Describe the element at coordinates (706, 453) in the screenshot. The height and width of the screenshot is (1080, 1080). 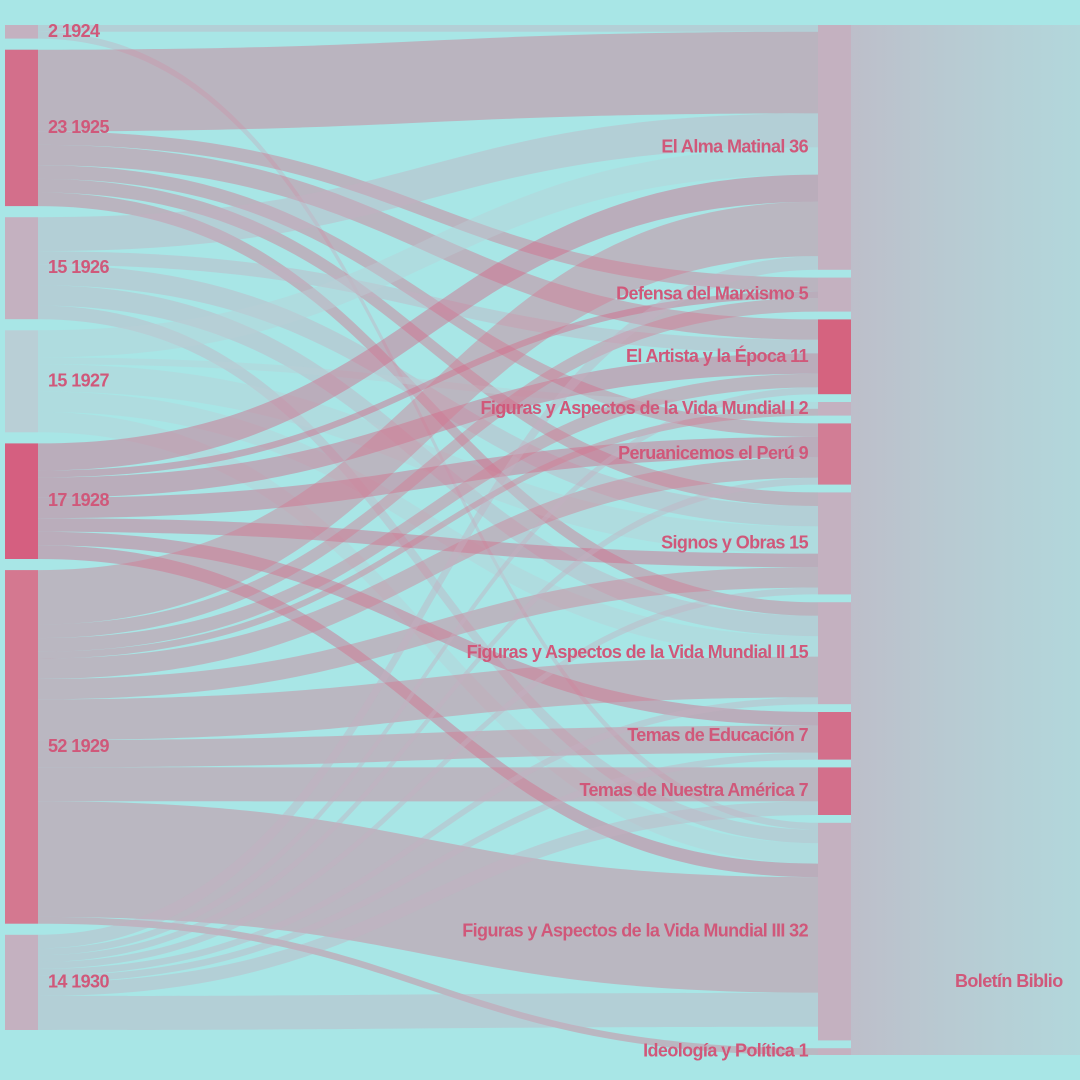
I see `node-name: Peruanicemos el Perú` at that location.